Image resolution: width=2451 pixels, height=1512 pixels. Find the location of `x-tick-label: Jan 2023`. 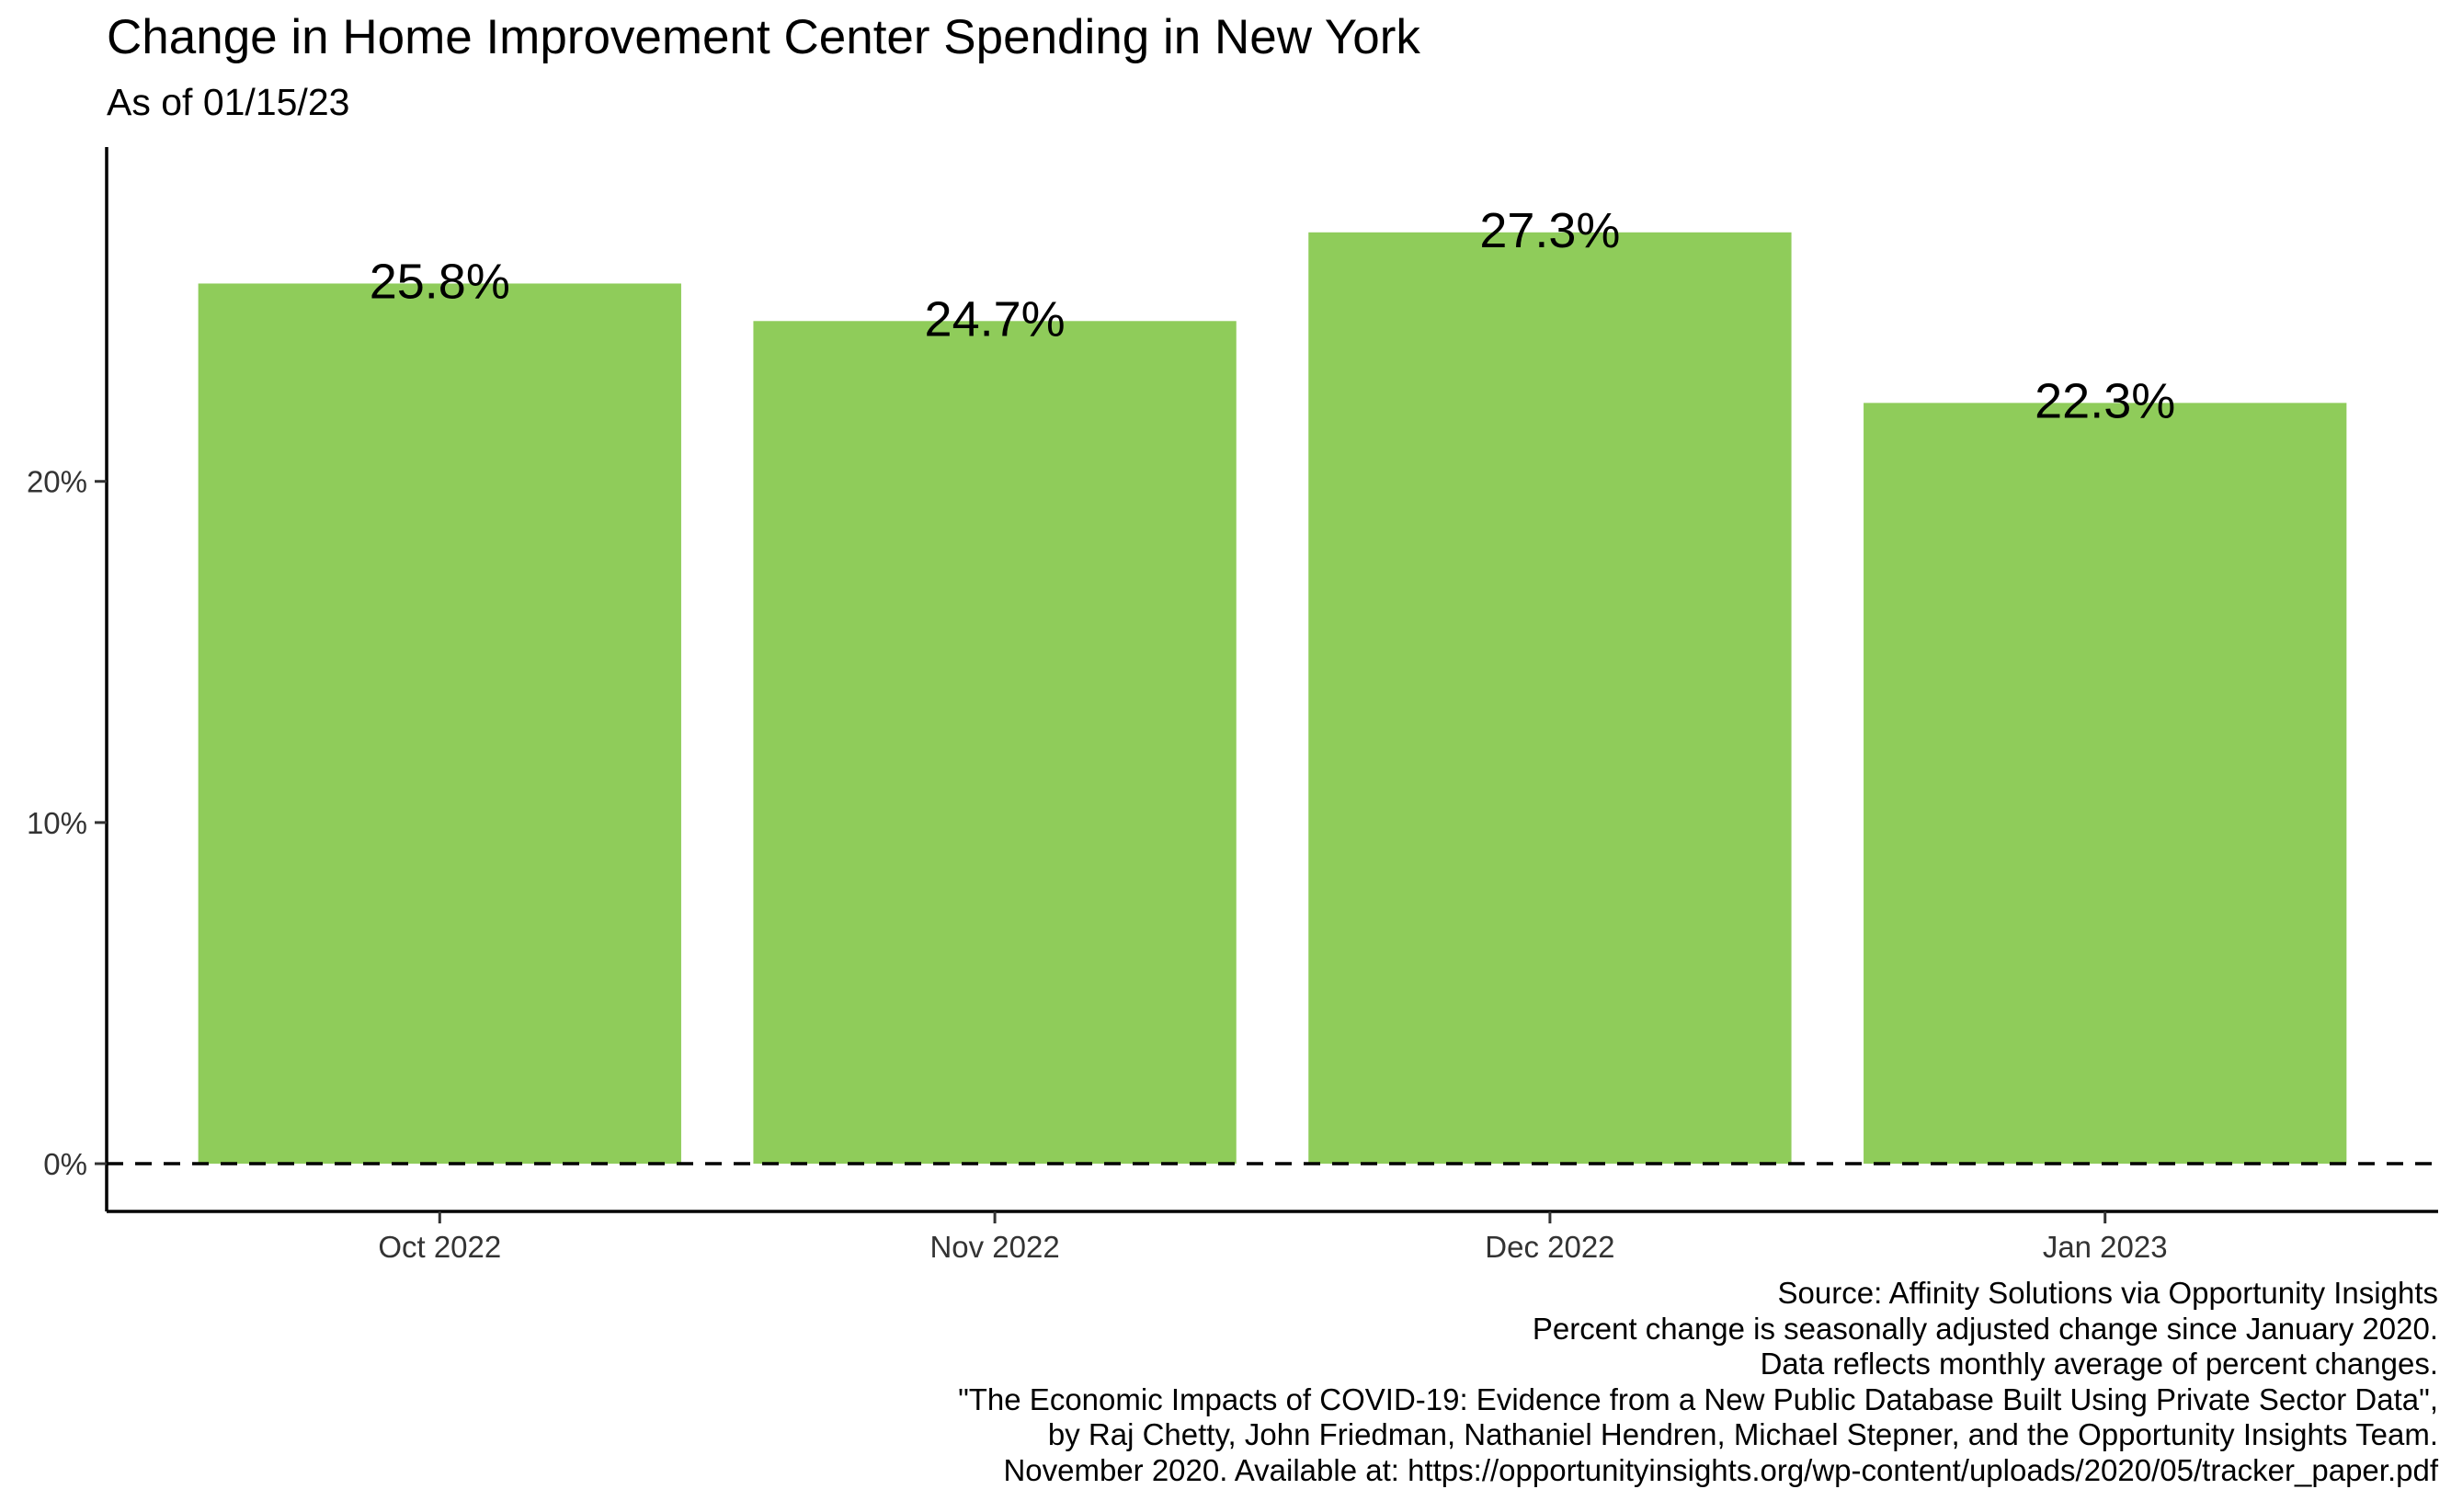

x-tick-label: Jan 2023 is located at coordinates (2105, 1247).